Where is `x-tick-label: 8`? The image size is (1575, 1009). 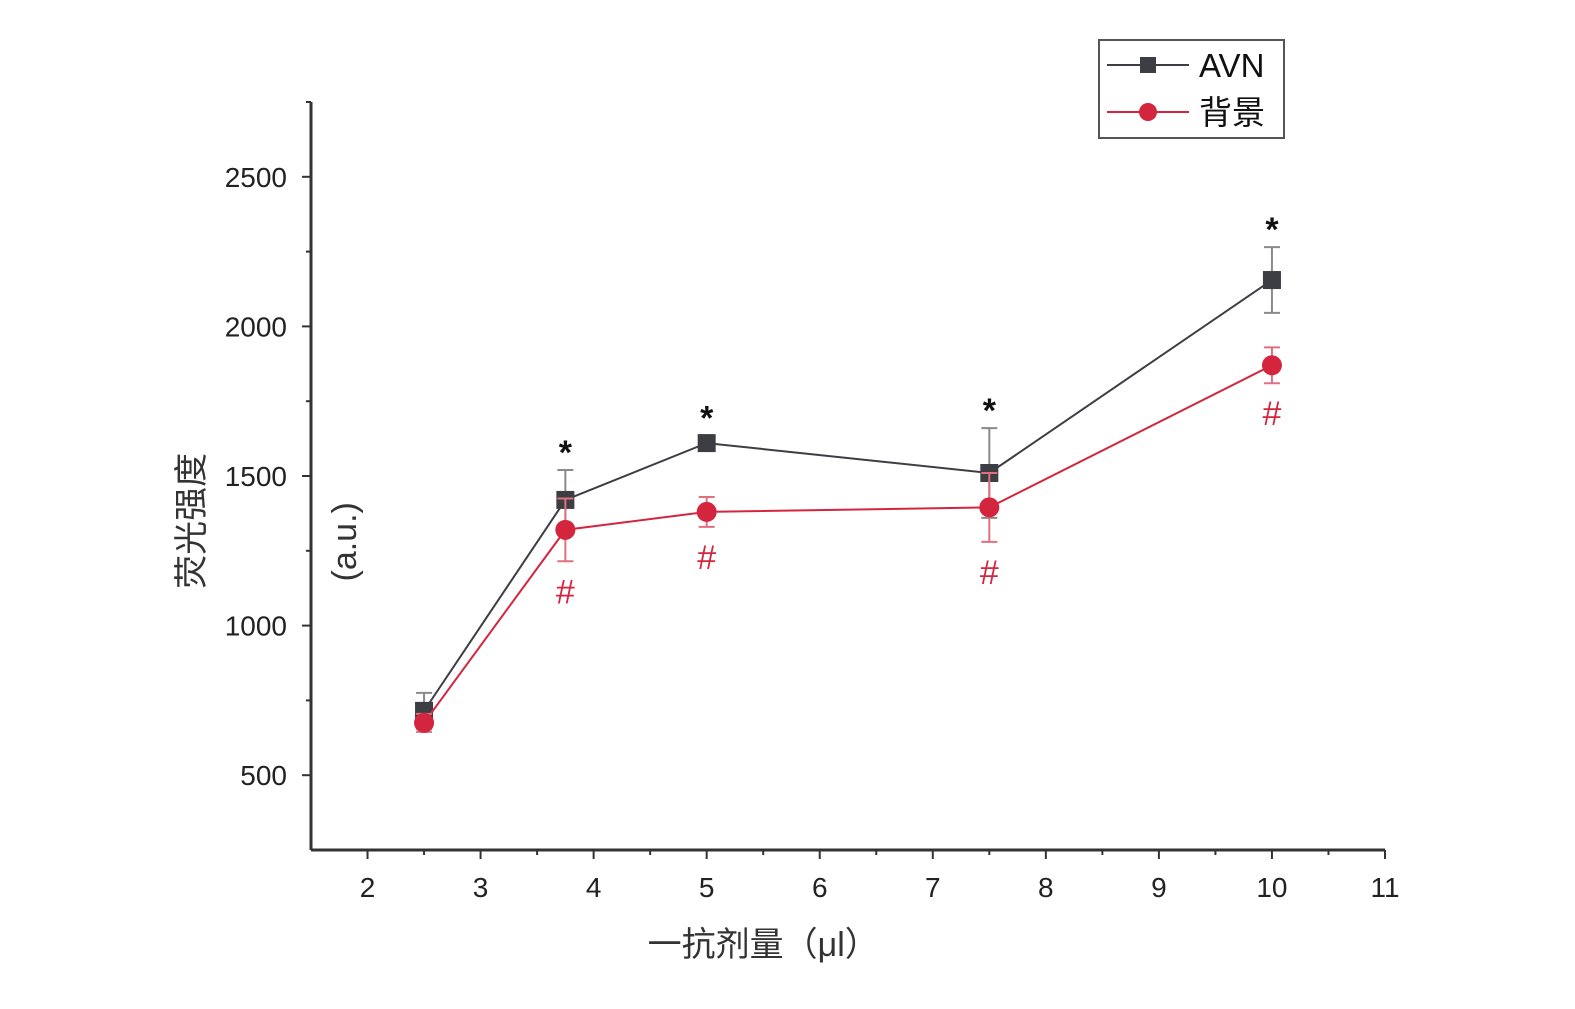 x-tick-label: 8 is located at coordinates (1046, 887).